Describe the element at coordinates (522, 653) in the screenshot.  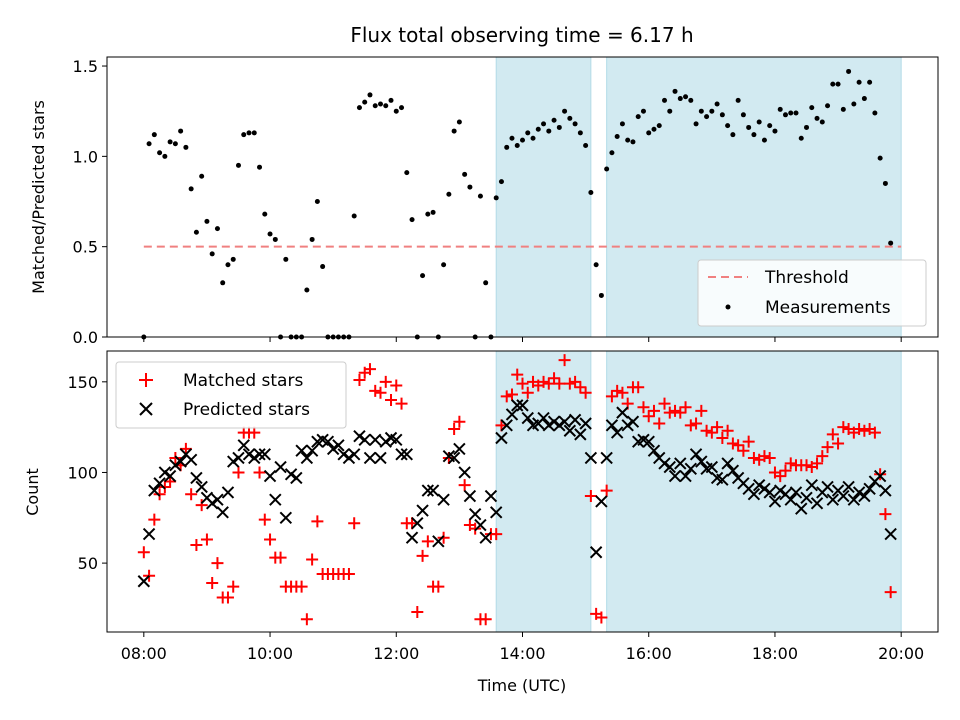
I see `x-tick-label: 14:00` at that location.